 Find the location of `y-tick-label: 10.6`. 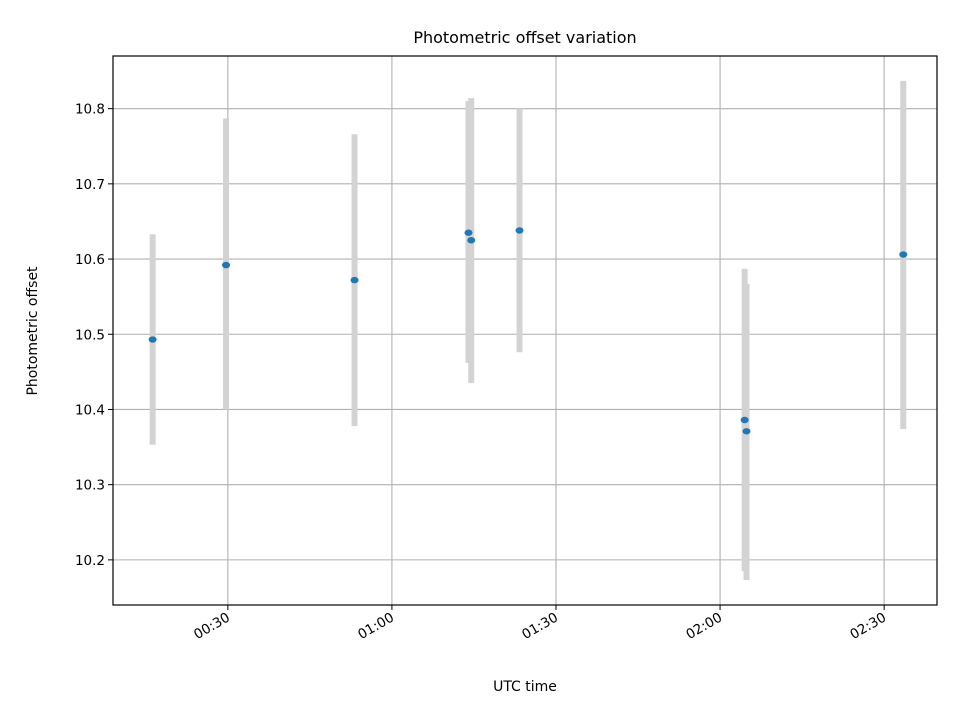

y-tick-label: 10.6 is located at coordinates (90, 260).